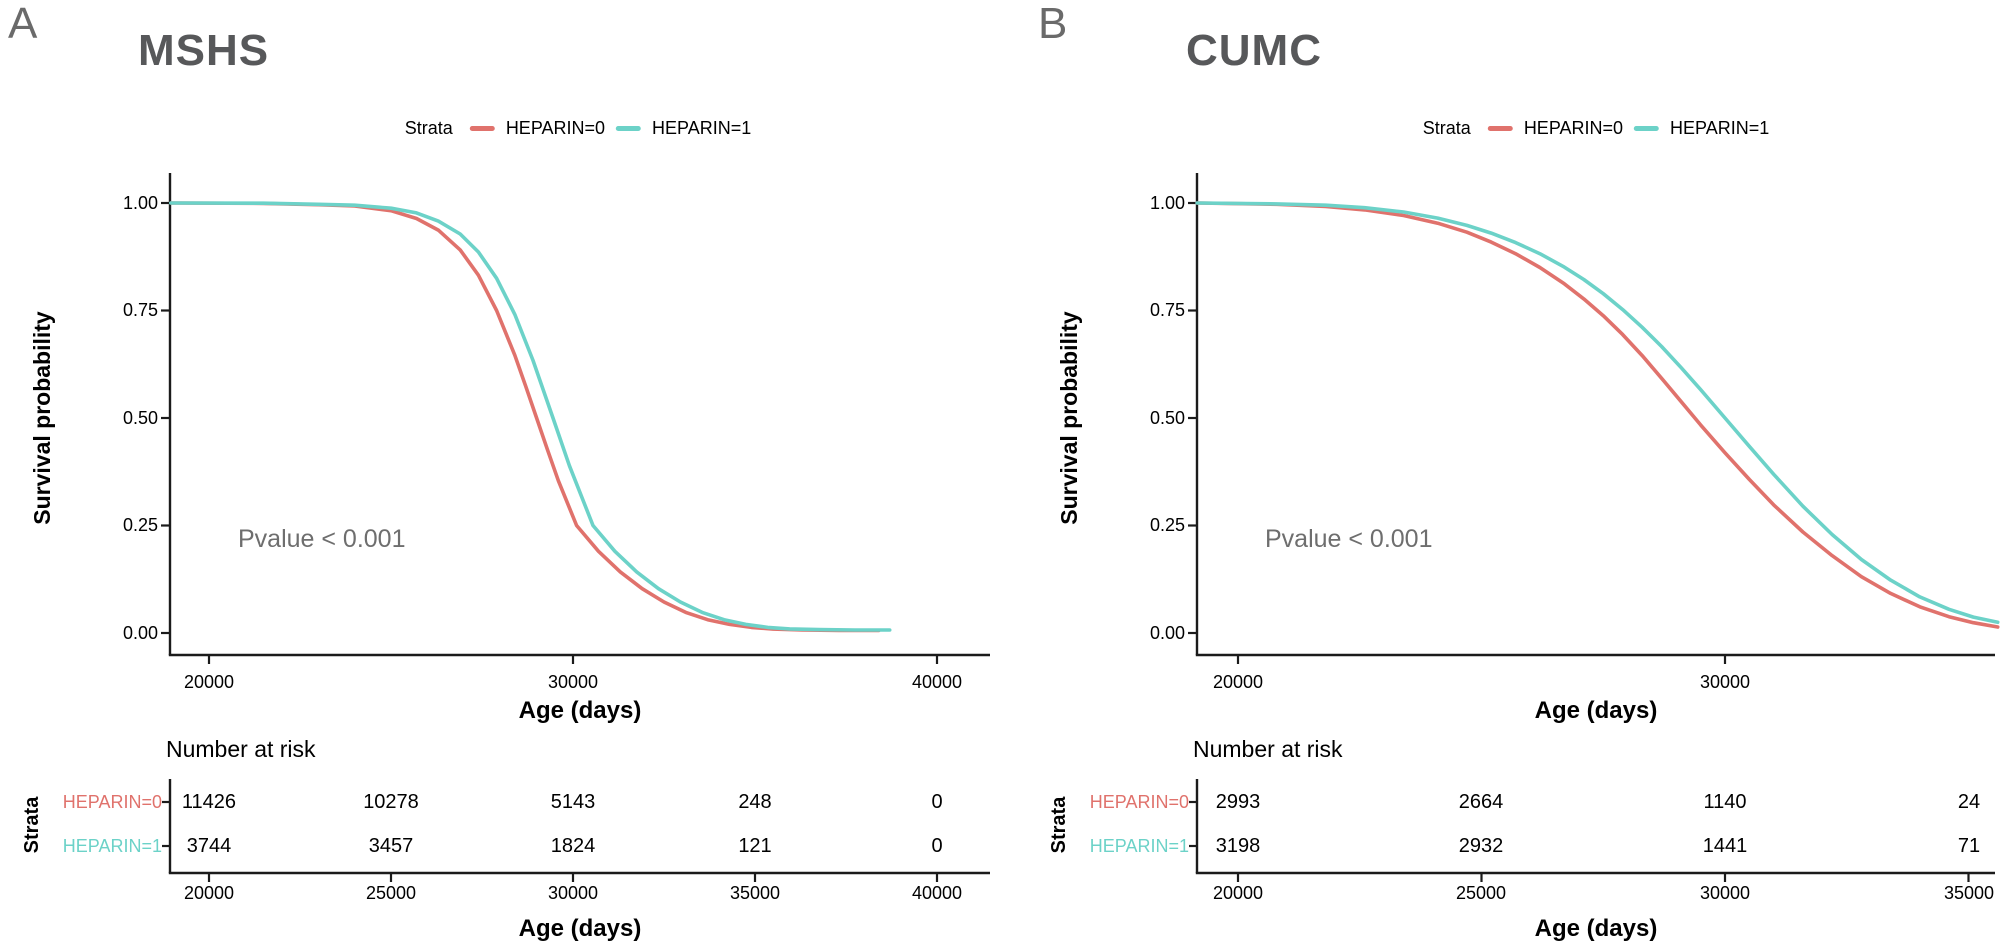 Image resolution: width=2000 pixels, height=952 pixels. Describe the element at coordinates (1725, 802) in the screenshot. I see `risk-count: 1140` at that location.